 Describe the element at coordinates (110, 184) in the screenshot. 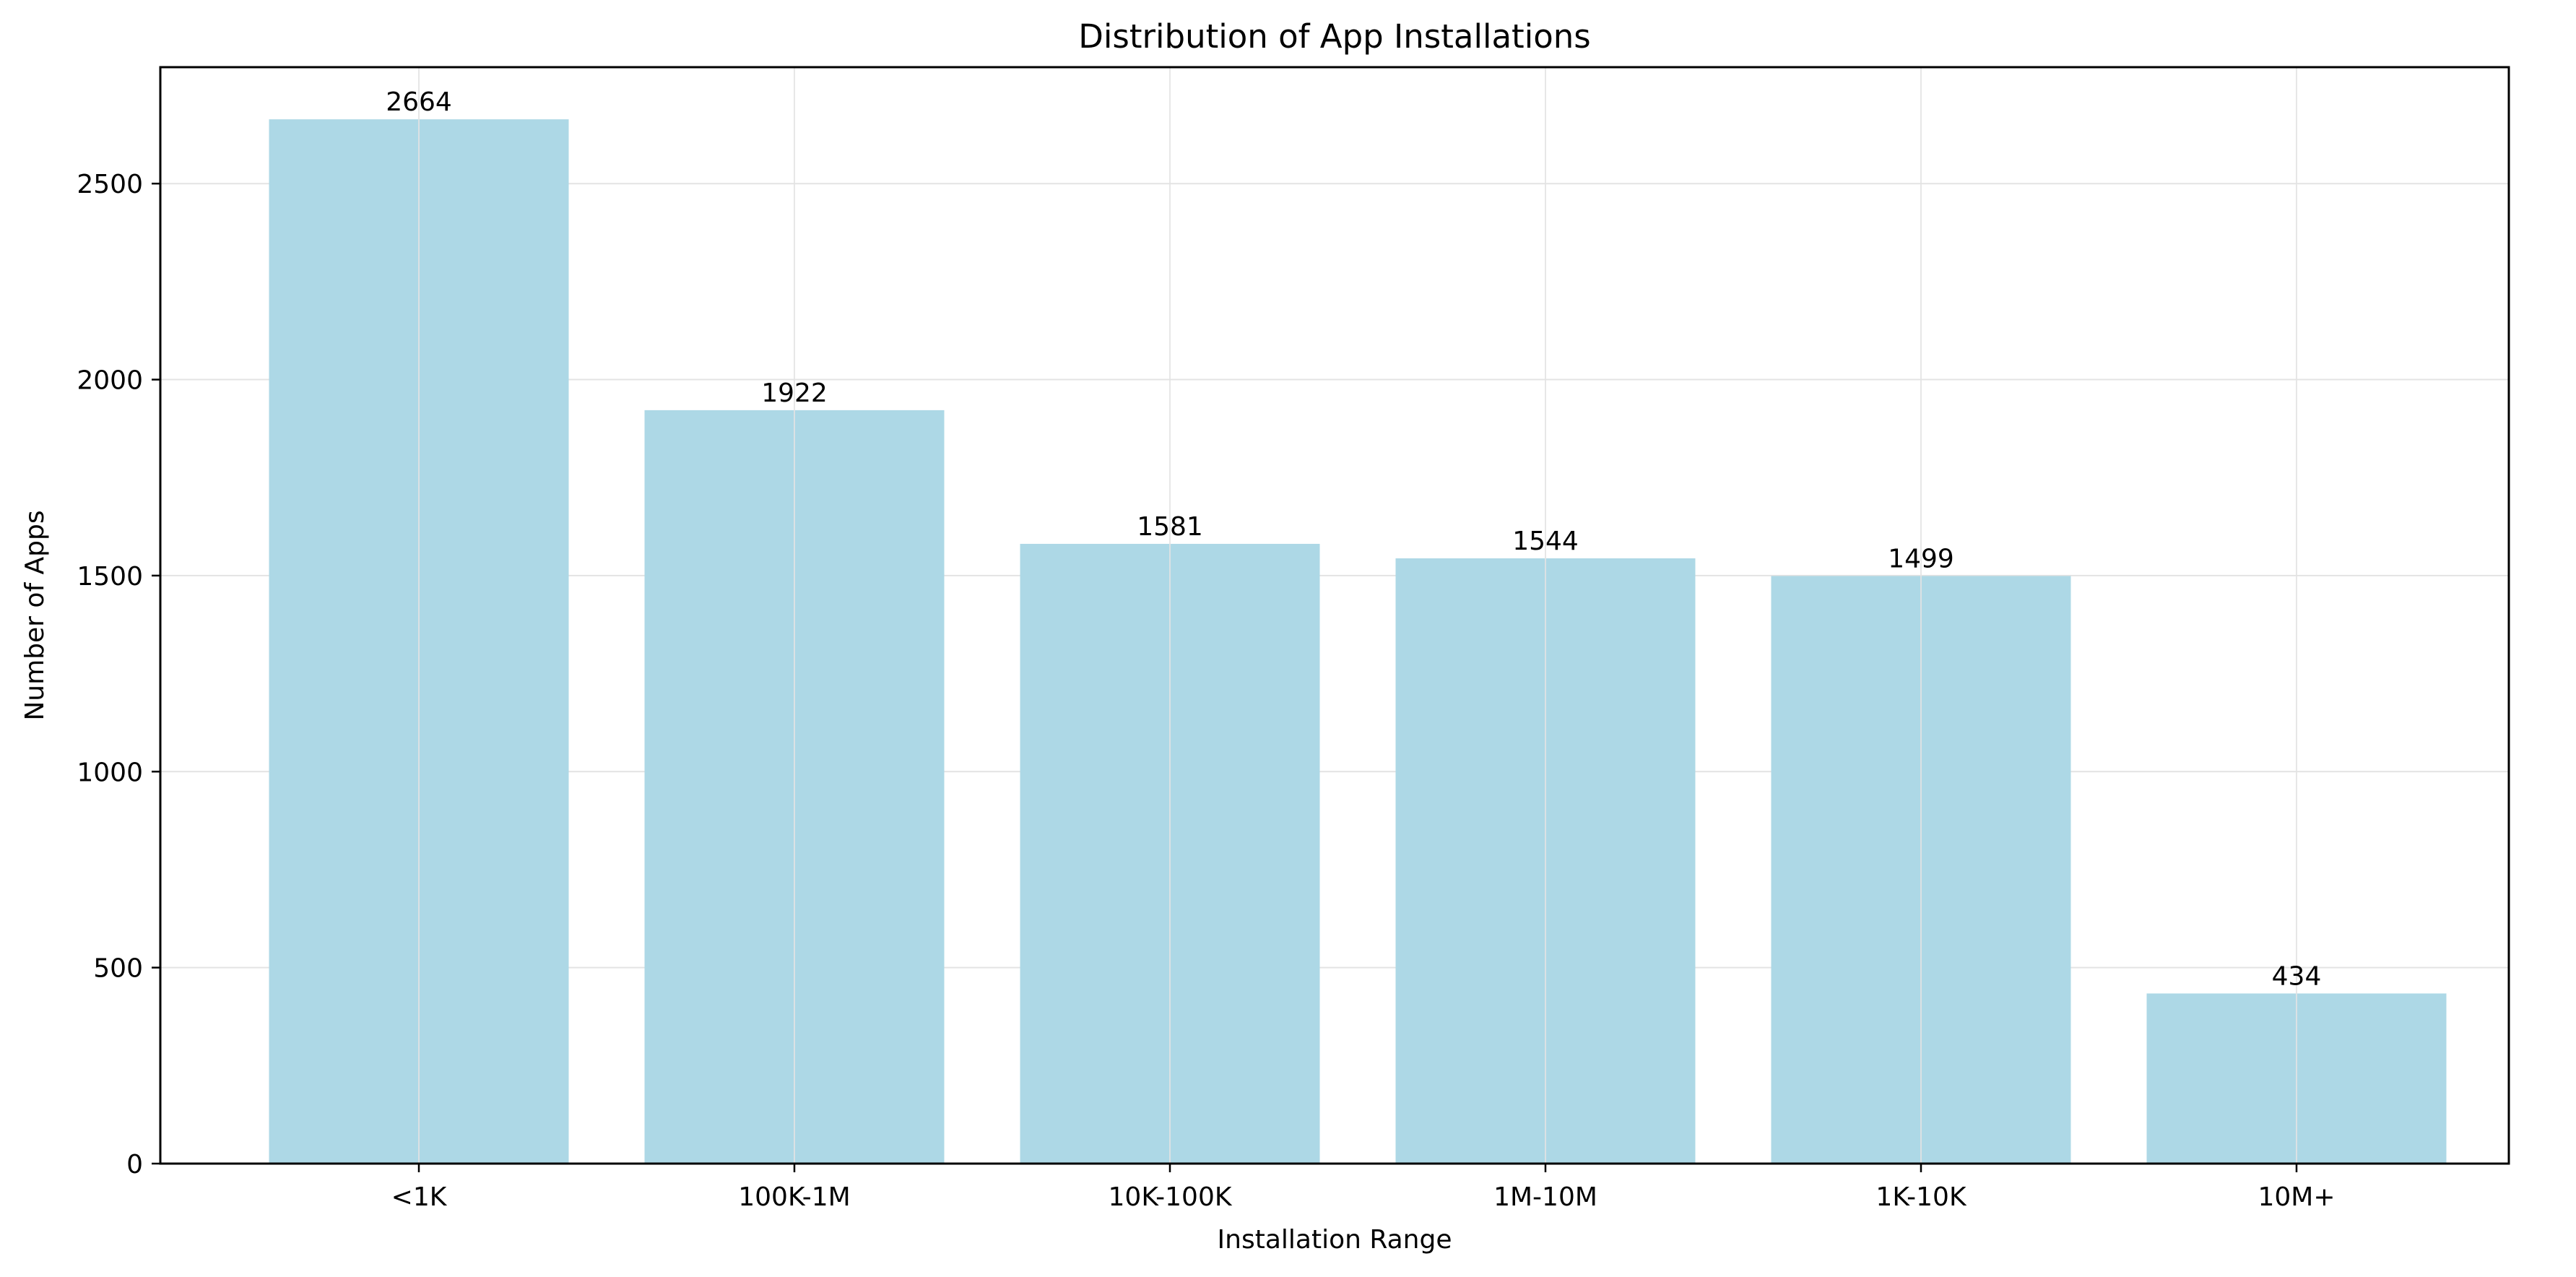

I see `y-tick-label: 2500` at that location.